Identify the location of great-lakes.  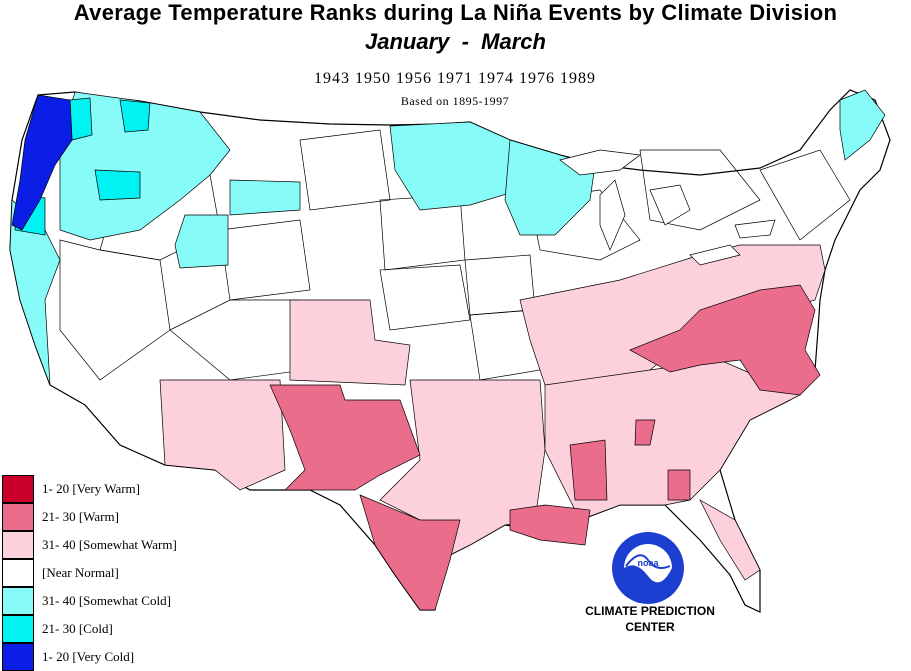
(667, 207).